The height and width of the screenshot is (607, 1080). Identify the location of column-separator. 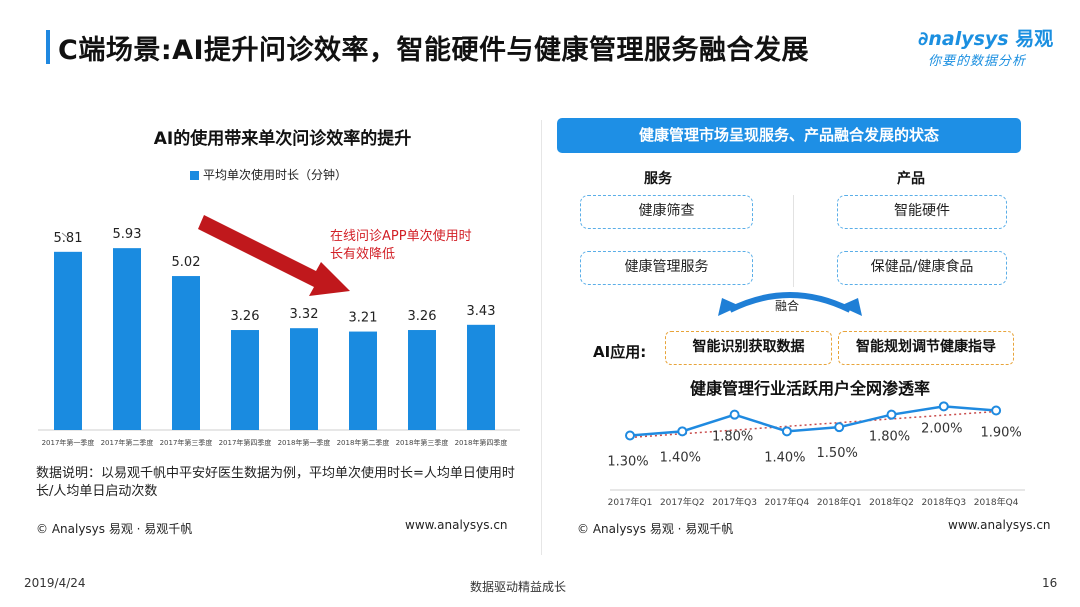
(793, 241).